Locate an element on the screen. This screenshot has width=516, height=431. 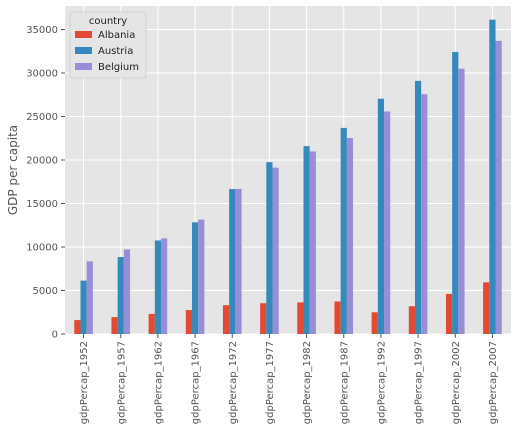
x-tick-label: gdpPercap_1957 is located at coordinates (121, 382).